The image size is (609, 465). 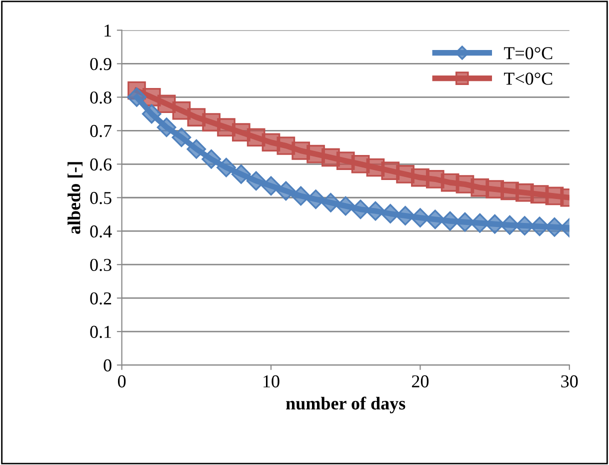 What do you see at coordinates (528, 78) in the screenshot?
I see `legend-label: T<0°C` at bounding box center [528, 78].